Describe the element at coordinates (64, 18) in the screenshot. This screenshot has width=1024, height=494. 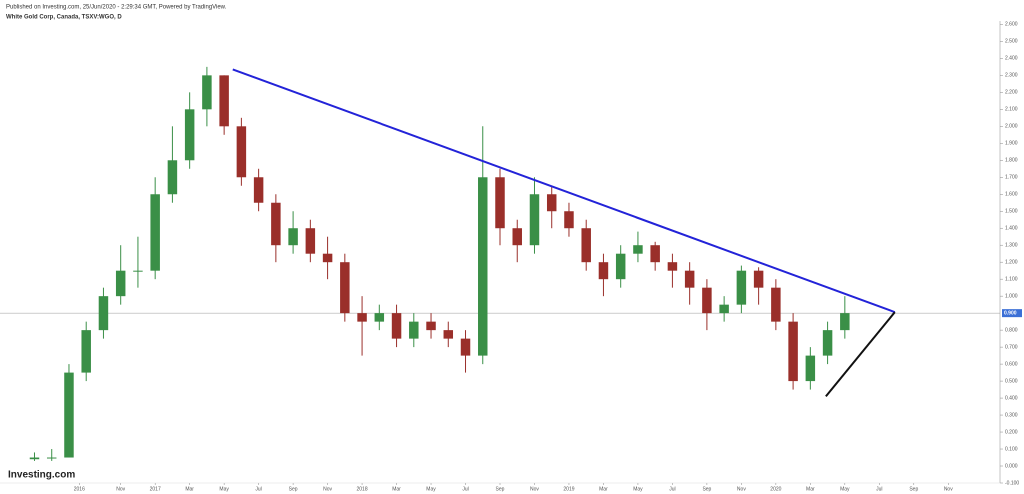
I see `symbol-title: White Gold Corp, Canada, TSXV:WGO, D` at that location.